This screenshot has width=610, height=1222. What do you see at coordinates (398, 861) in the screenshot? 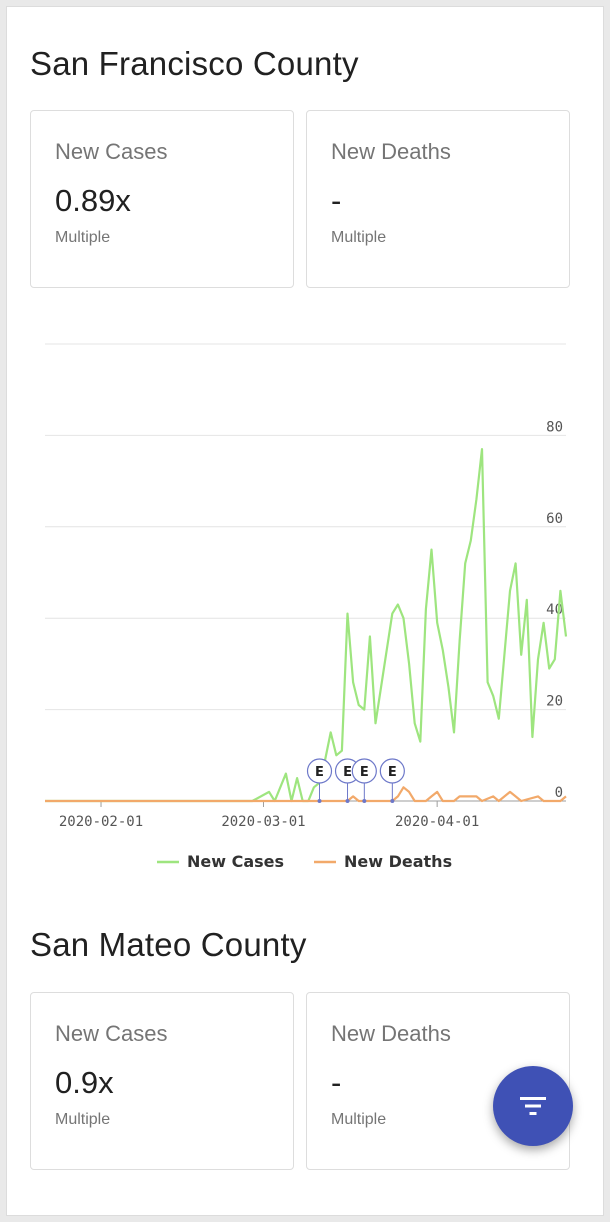
I see `legend-item-new-deaths: New Deaths` at bounding box center [398, 861].